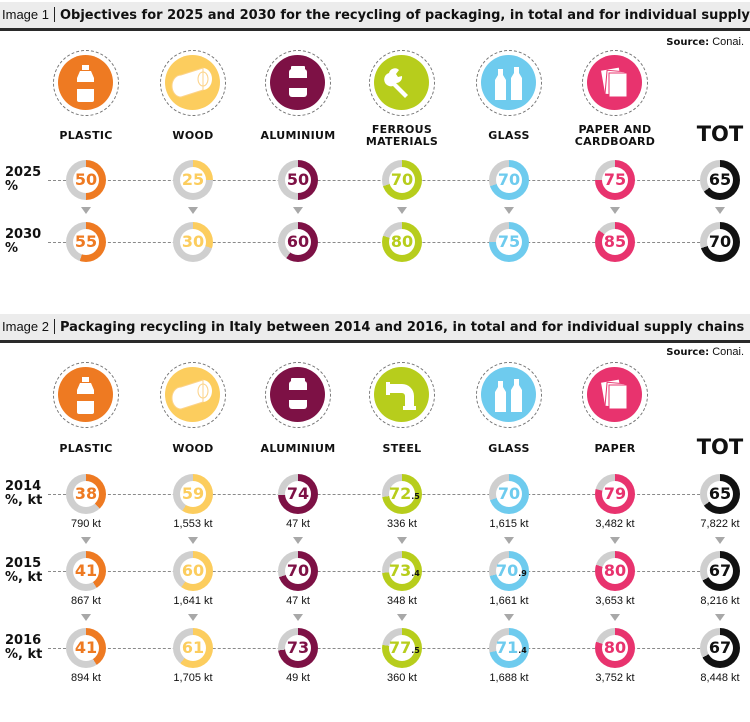 The height and width of the screenshot is (722, 750). Describe the element at coordinates (507, 647) in the screenshot. I see `value-label: 71` at that location.